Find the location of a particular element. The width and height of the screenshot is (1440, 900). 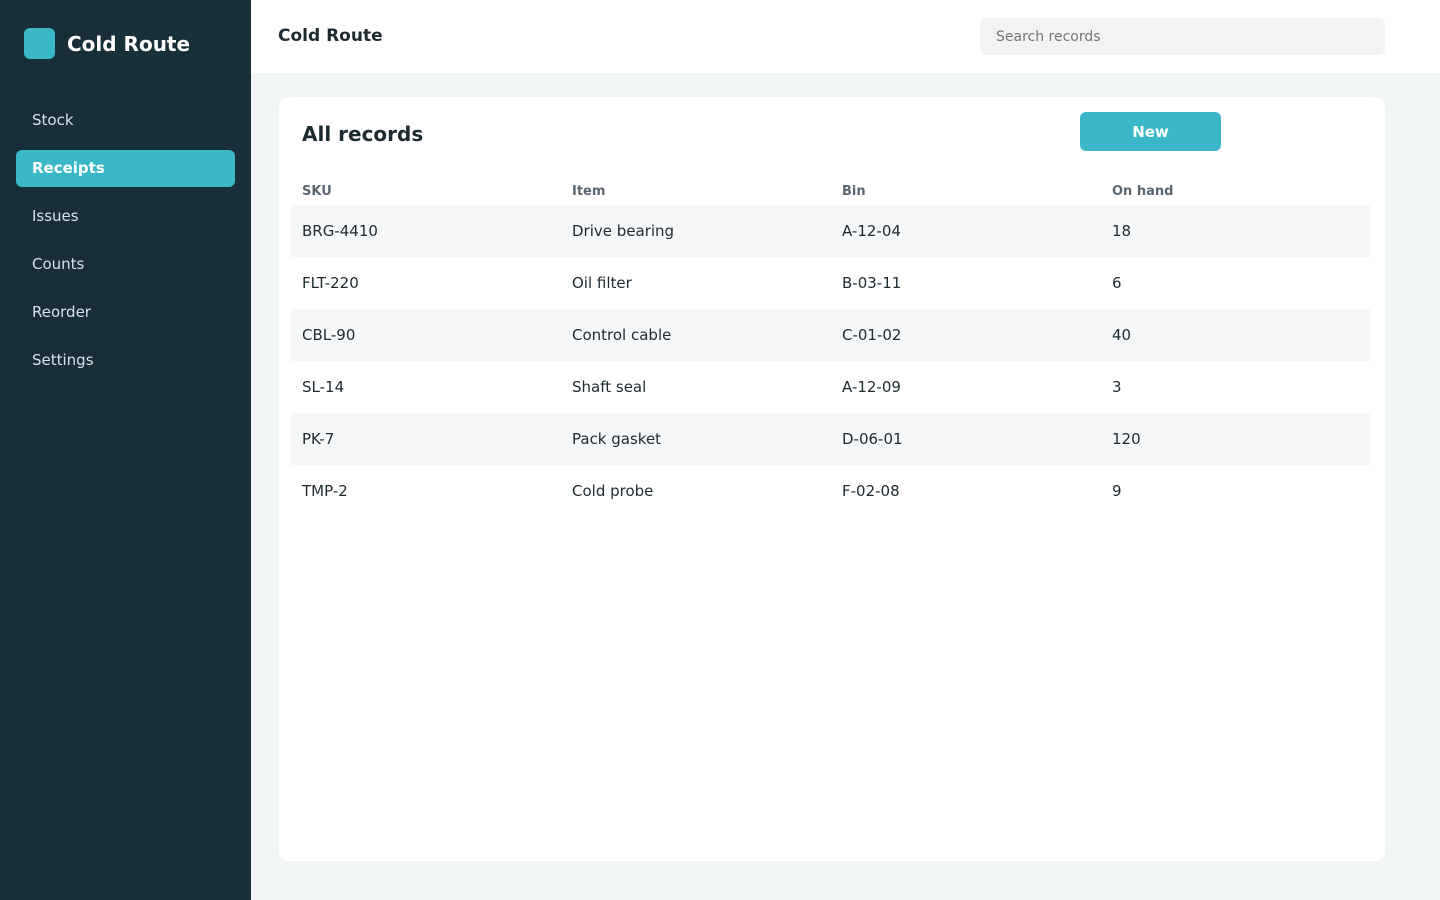

header: Cold Route is located at coordinates (845, 36).